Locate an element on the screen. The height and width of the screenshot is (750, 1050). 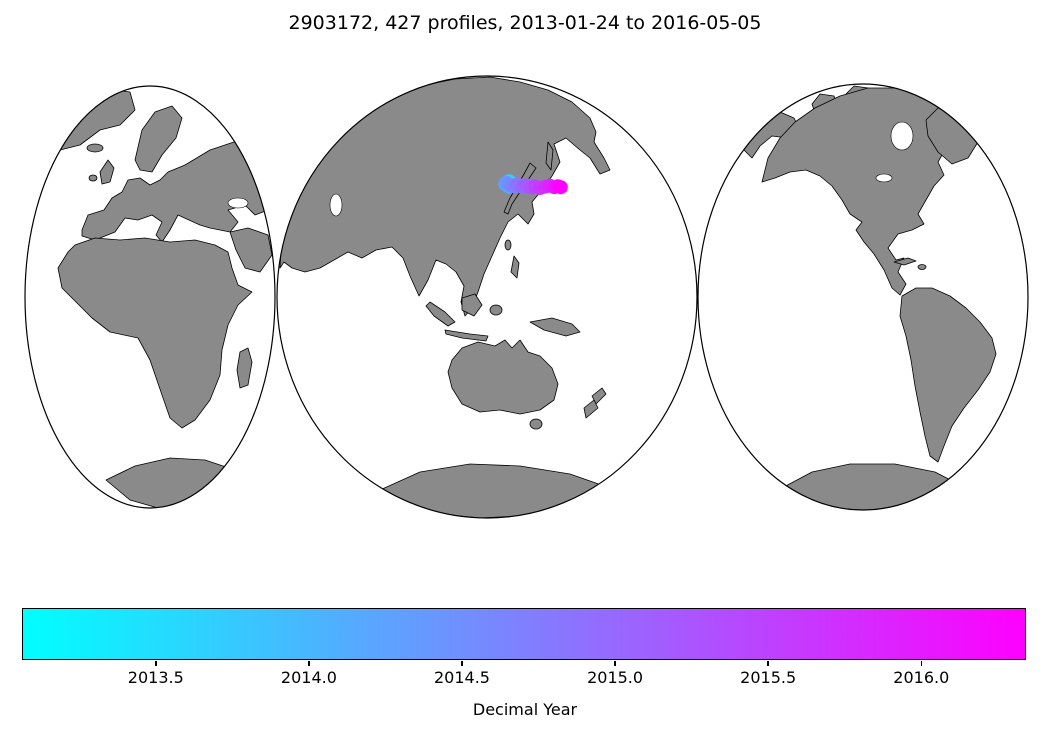
sulawesi is located at coordinates (496, 310).